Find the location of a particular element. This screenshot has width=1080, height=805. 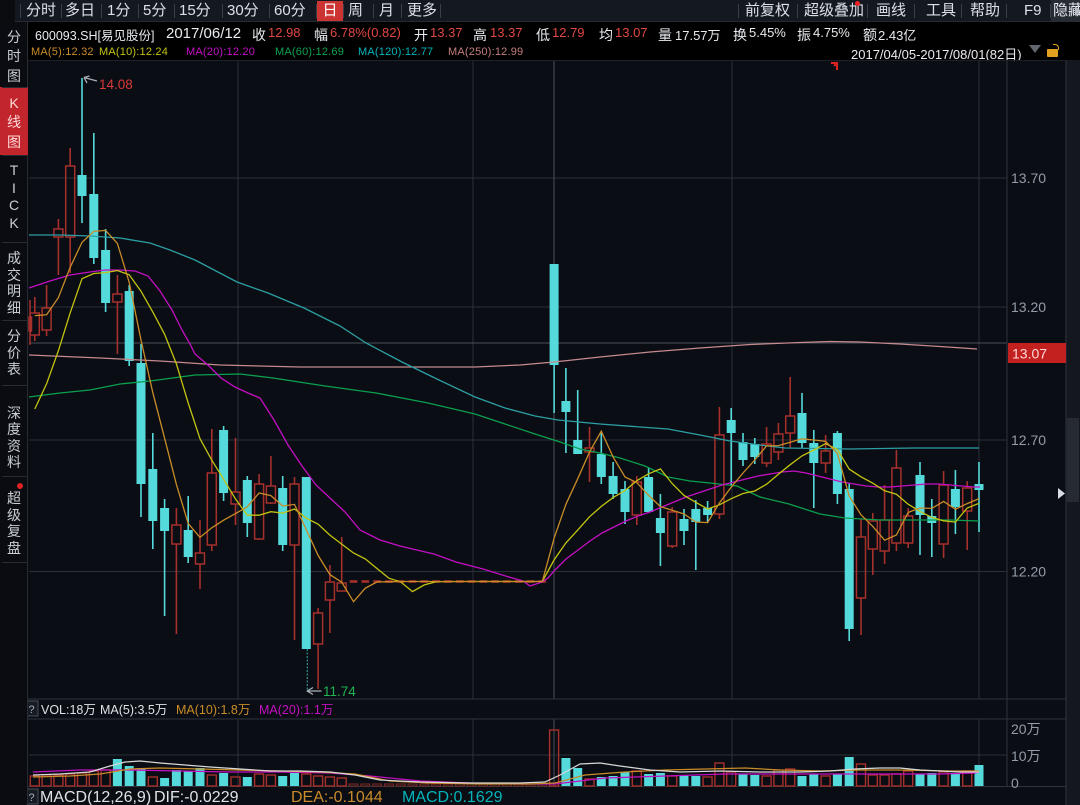

svg-text: 11.74 is located at coordinates (339, 691).